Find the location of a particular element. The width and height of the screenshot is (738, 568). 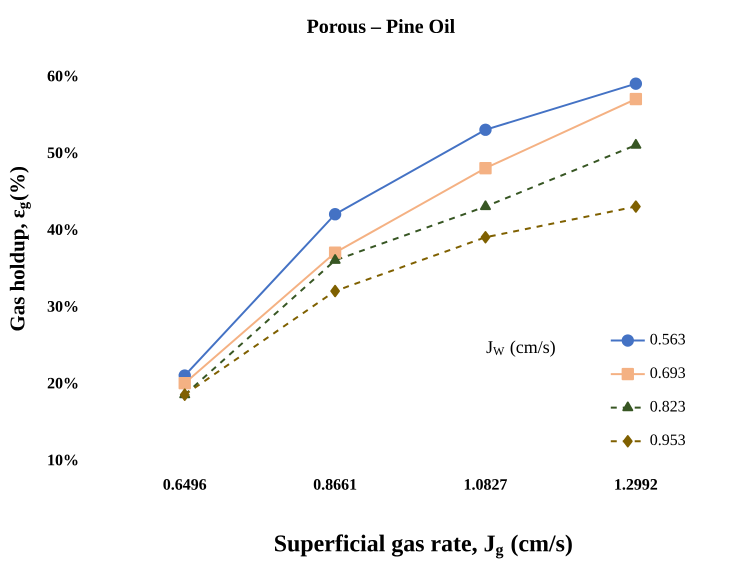

x-tick-label: 1.2992 is located at coordinates (636, 484).